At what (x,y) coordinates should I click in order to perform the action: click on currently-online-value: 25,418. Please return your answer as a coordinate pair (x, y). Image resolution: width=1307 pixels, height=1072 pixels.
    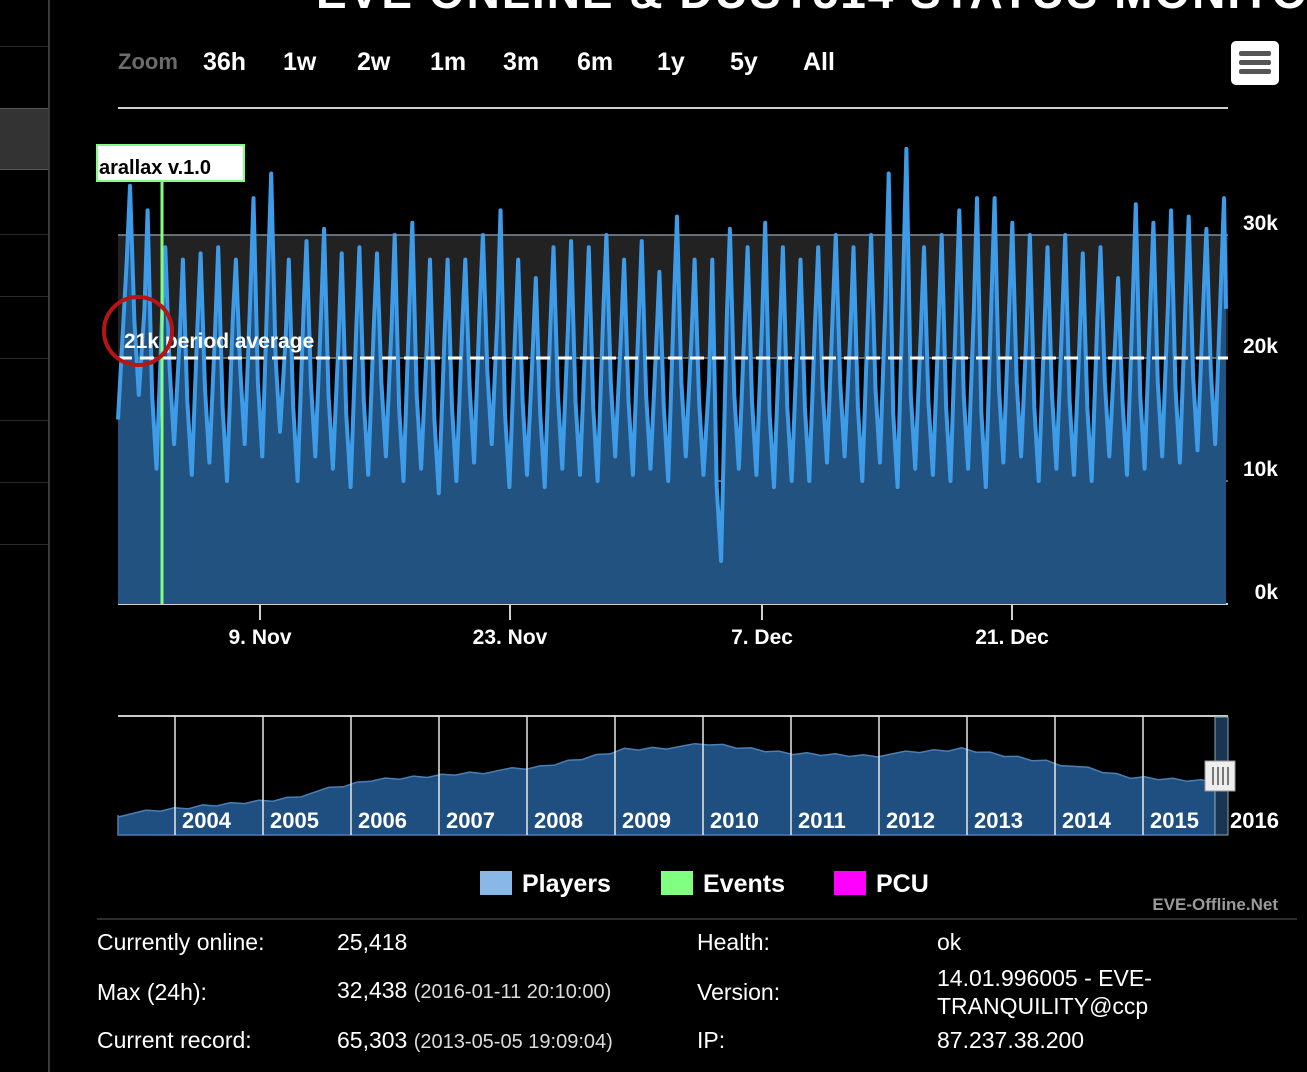
    Looking at the image, I should click on (372, 942).